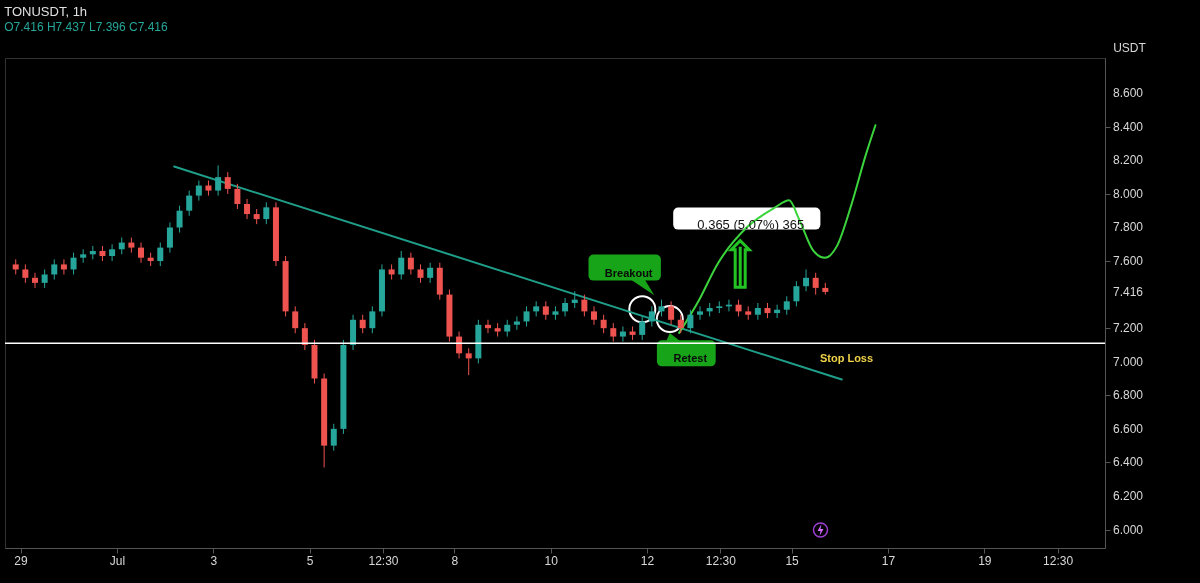  What do you see at coordinates (1128, 126) in the screenshot?
I see `y-tick-label: 8.400` at bounding box center [1128, 126].